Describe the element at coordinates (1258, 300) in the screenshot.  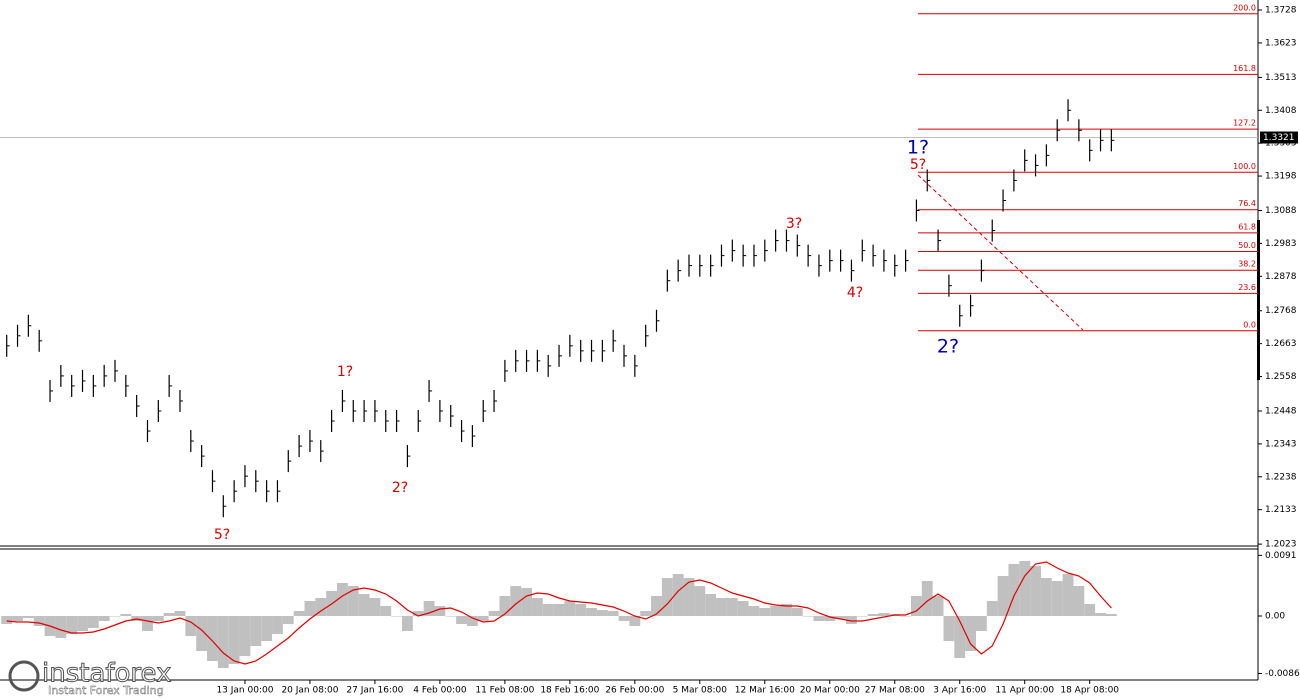
I see `axis-marker` at that location.